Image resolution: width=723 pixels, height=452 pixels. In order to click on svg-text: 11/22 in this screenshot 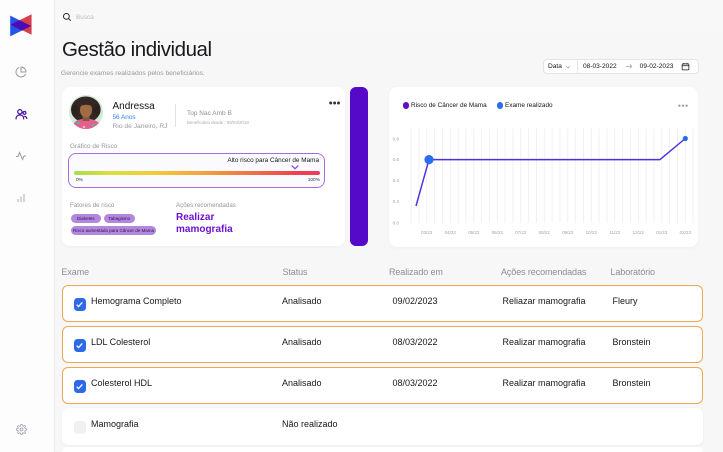, I will do `click(614, 232)`.